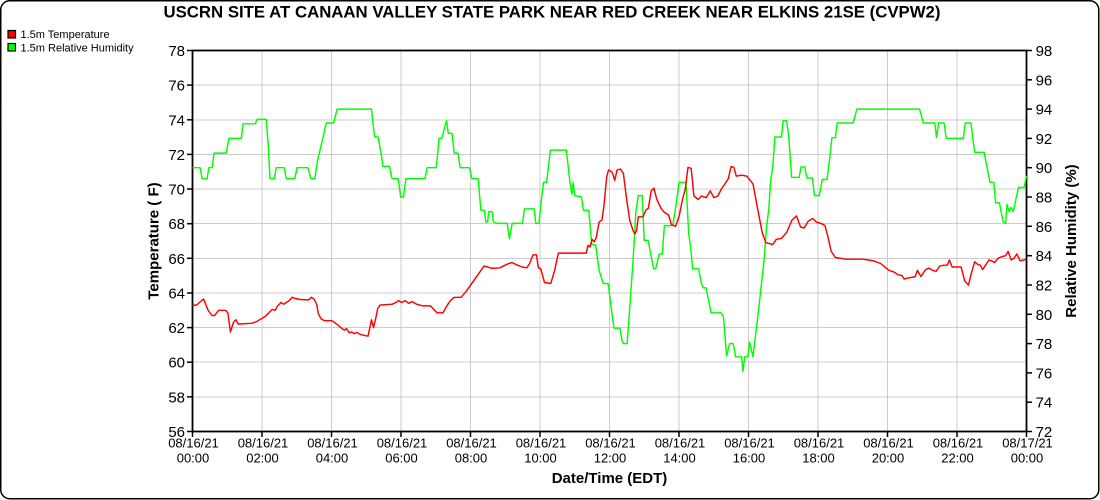 The height and width of the screenshot is (500, 1100). Describe the element at coordinates (176, 363) in the screenshot. I see `svg-text: 60` at that location.